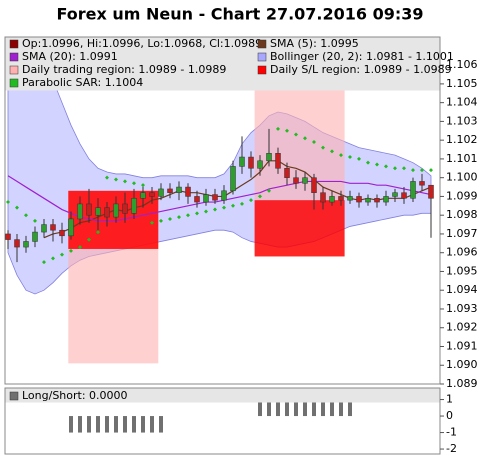 This screenshot has height=457, width=480. What do you see at coordinates (462, 83) in the screenshot?
I see `y-tick-label: 1.105` at bounding box center [462, 83].